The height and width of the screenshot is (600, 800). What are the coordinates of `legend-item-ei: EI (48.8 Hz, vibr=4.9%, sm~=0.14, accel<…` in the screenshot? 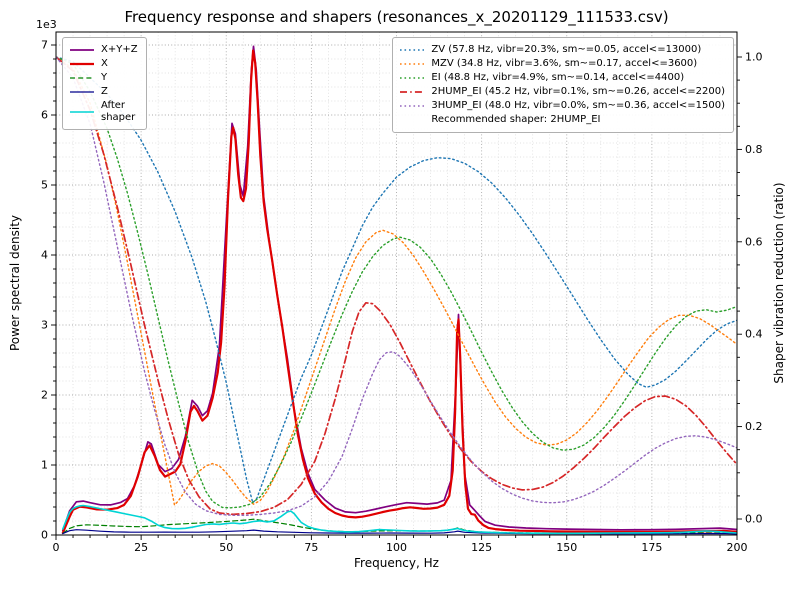 It's located at (562, 78).